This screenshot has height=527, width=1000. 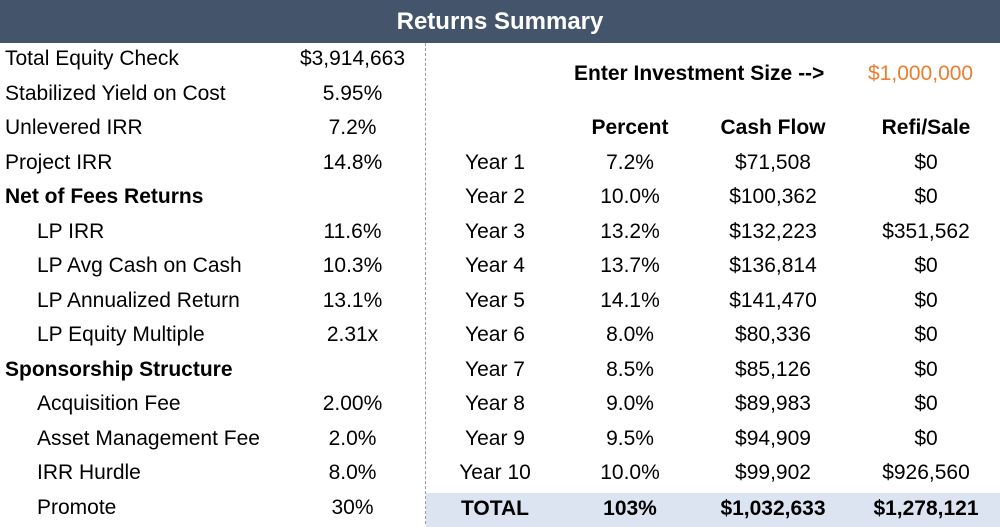 I want to click on refi-sale-cell: Refi/Sale, so click(x=926, y=128).